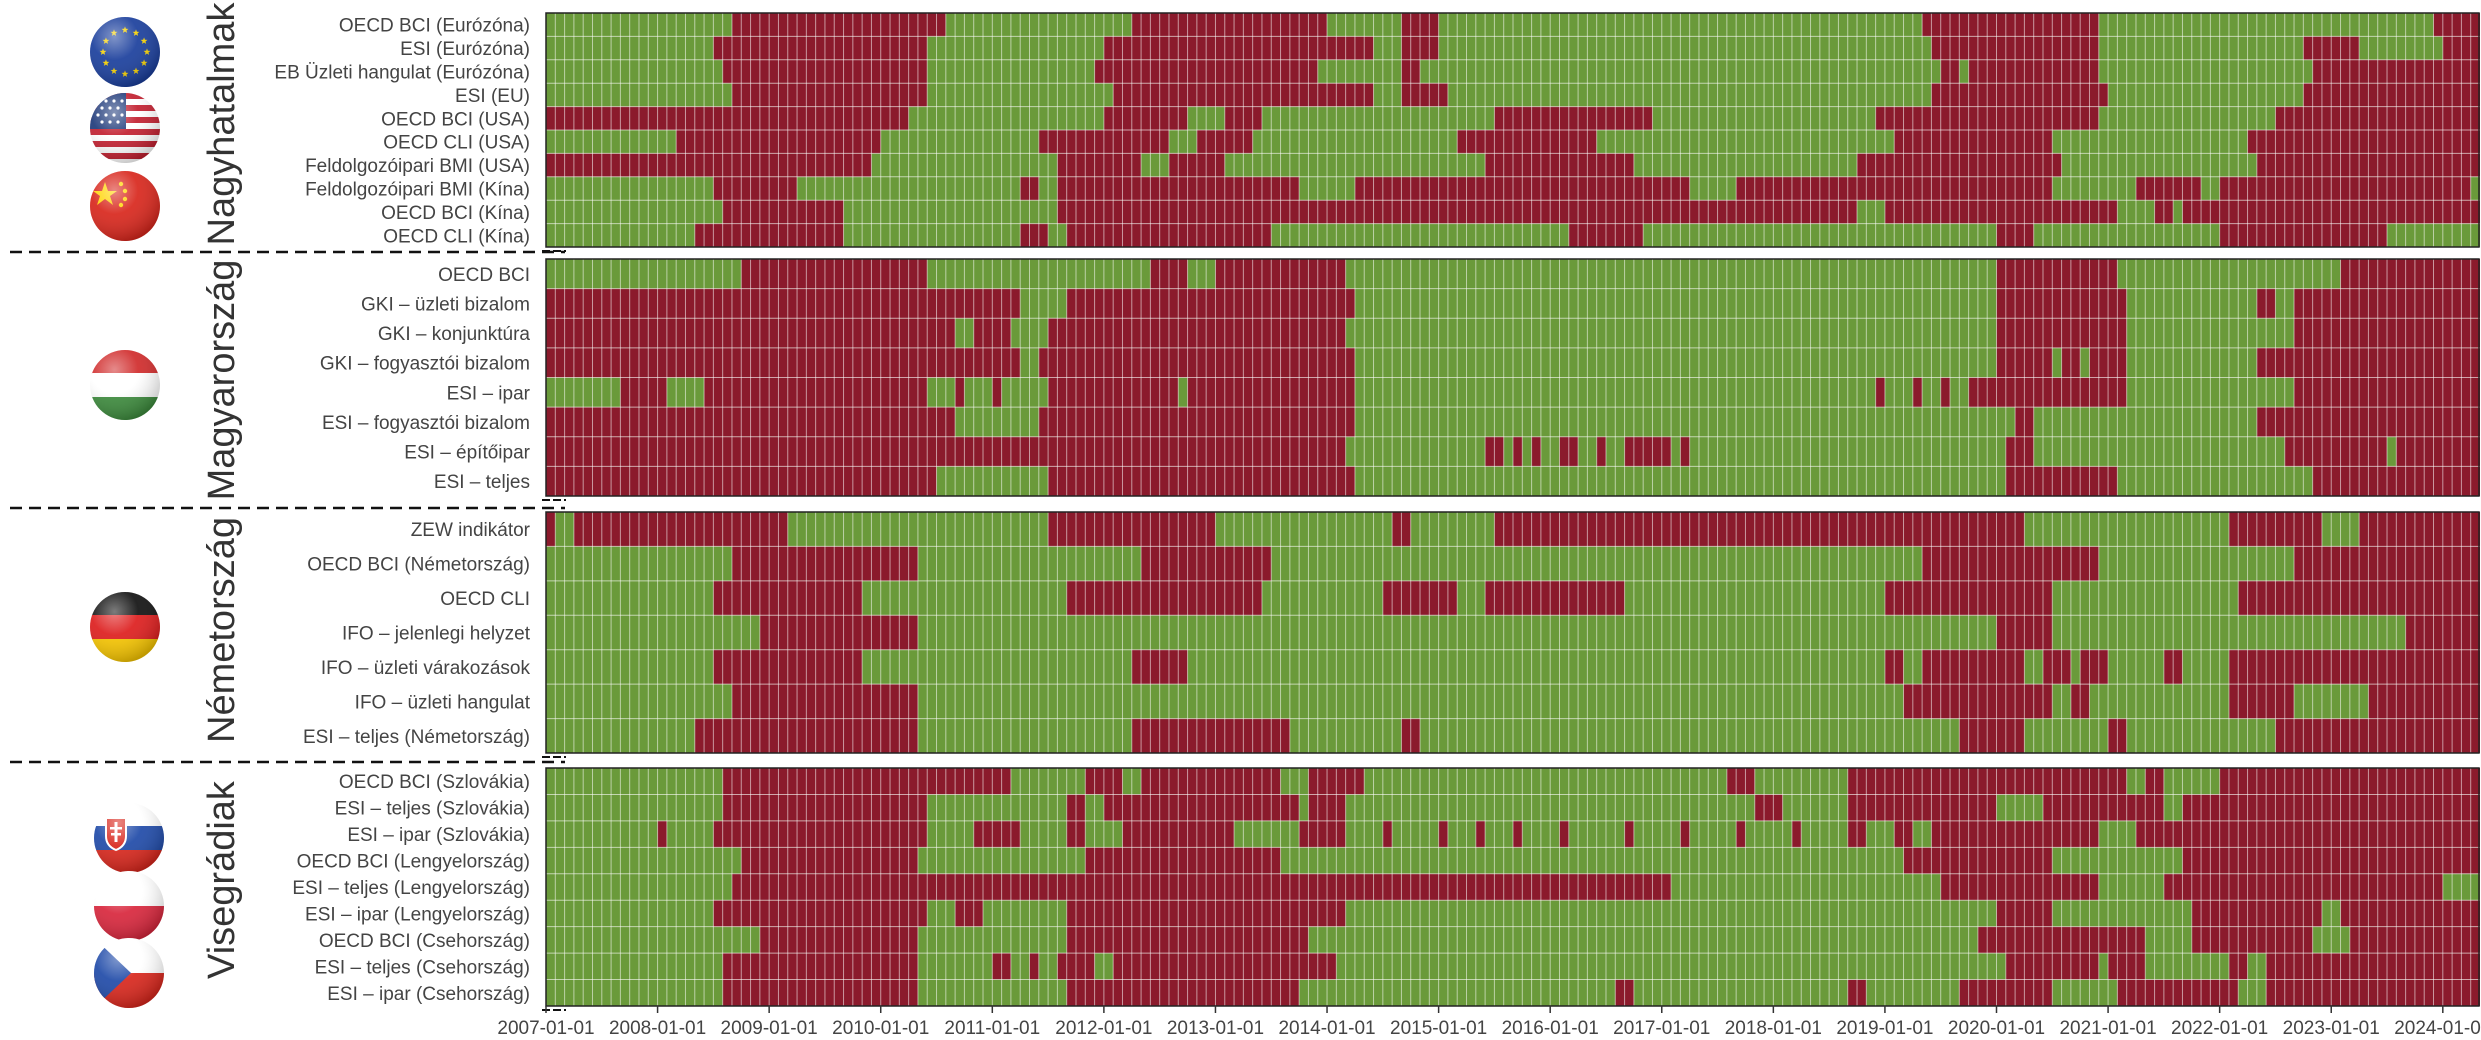  What do you see at coordinates (222, 380) in the screenshot?
I see `group-label-magyarorszag: Magyarország` at bounding box center [222, 380].